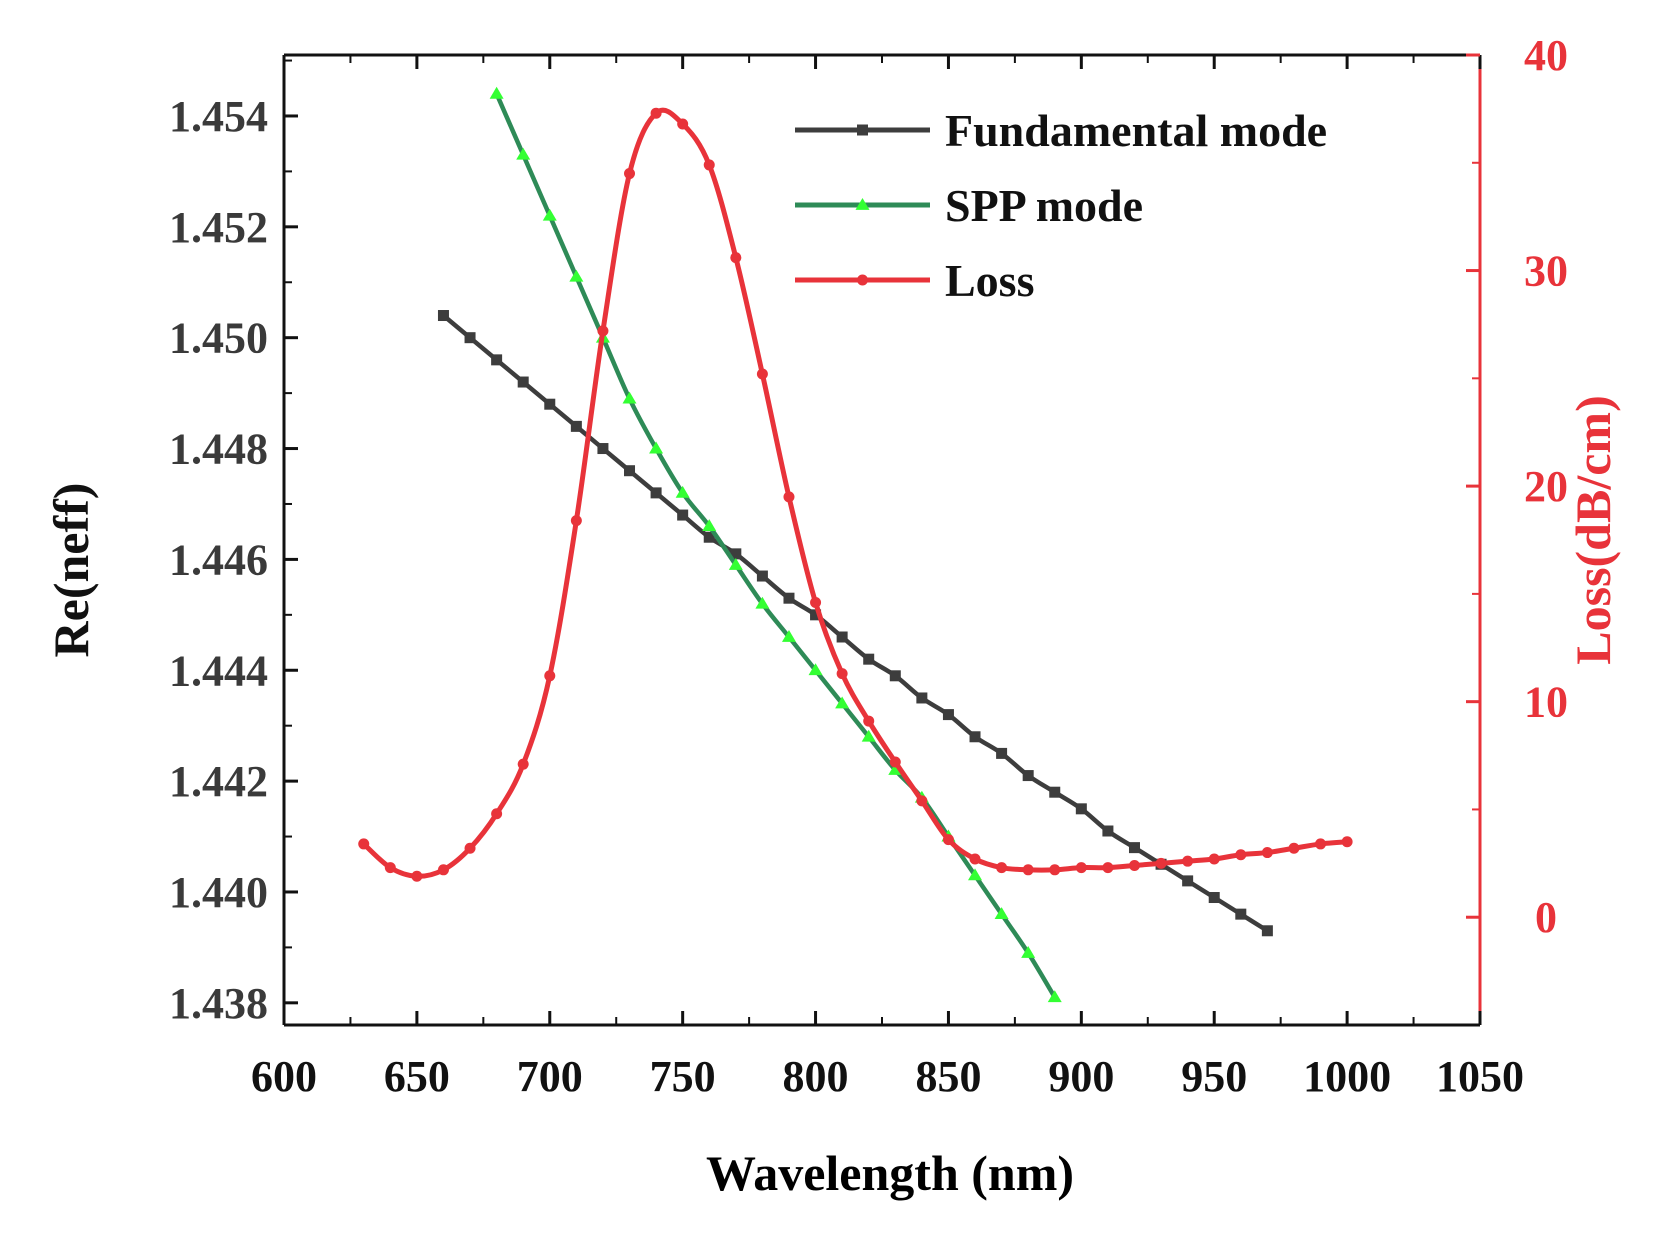  I want to click on x-tick-label: 950, so click(1214, 1076).